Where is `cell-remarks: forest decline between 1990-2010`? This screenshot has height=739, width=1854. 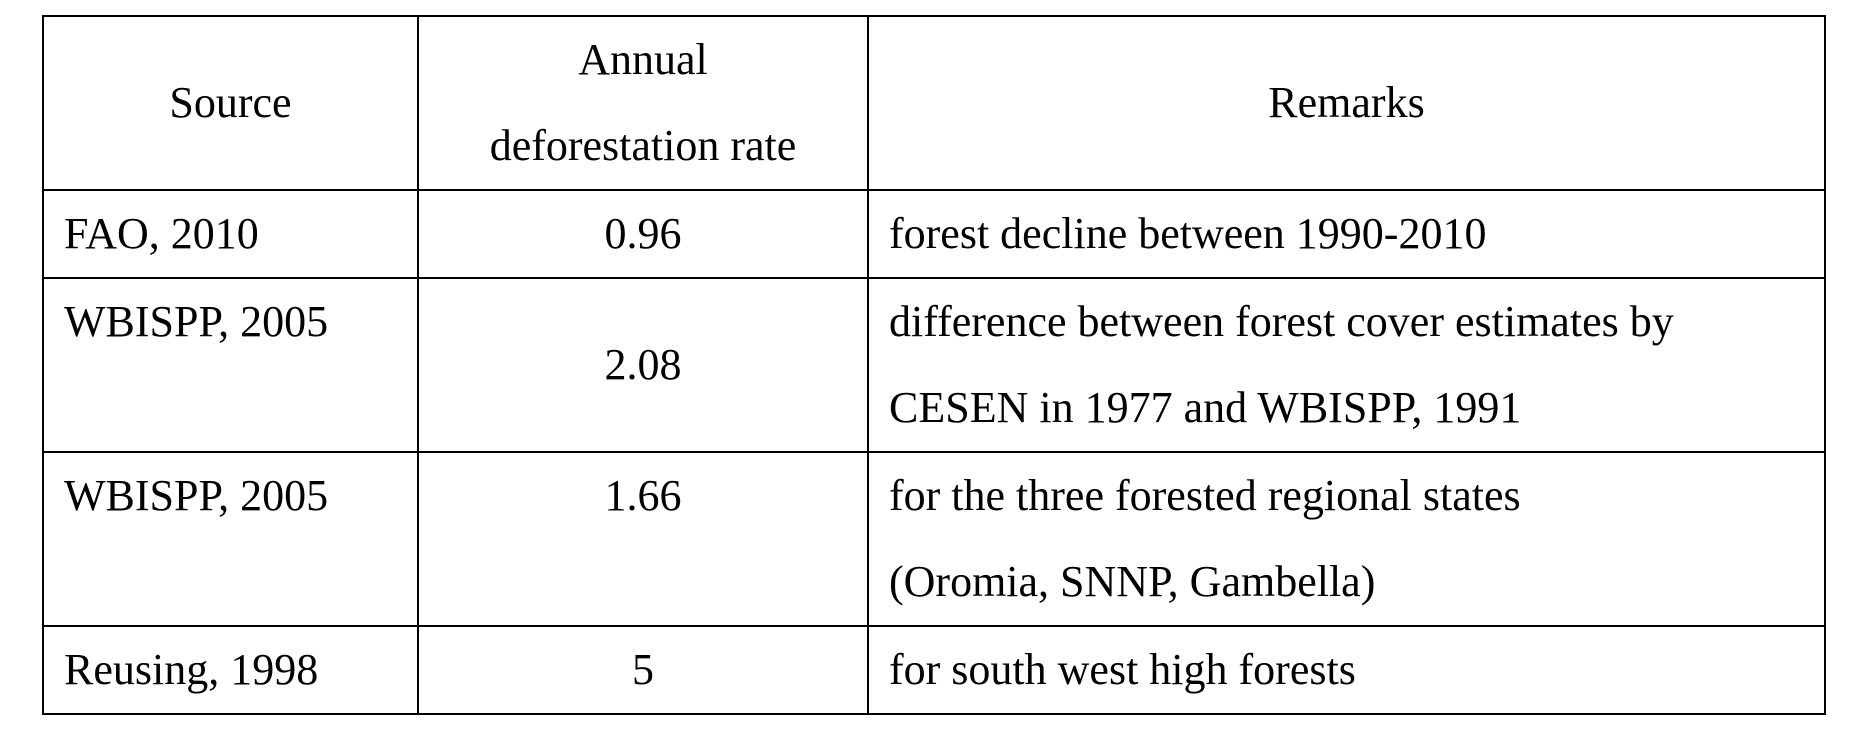 cell-remarks: forest decline between 1990-2010 is located at coordinates (1346, 234).